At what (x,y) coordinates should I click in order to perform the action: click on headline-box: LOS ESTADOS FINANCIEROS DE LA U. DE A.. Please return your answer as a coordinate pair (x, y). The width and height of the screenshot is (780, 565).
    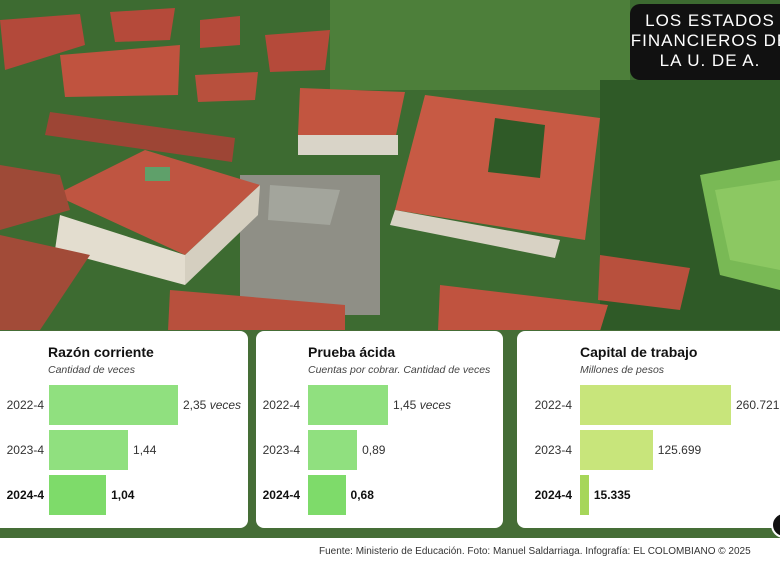
    Looking at the image, I should click on (705, 42).